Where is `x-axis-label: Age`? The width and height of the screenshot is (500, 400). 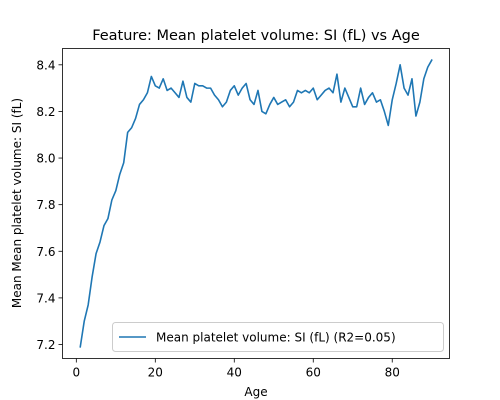 x-axis-label: Age is located at coordinates (255, 392).